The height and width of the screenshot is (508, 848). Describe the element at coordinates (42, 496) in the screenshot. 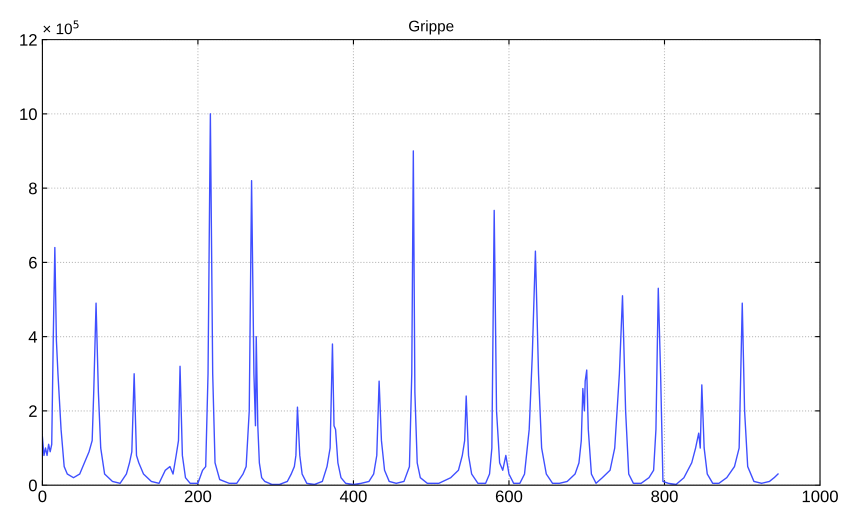

I see `x-tick-label: 0` at that location.